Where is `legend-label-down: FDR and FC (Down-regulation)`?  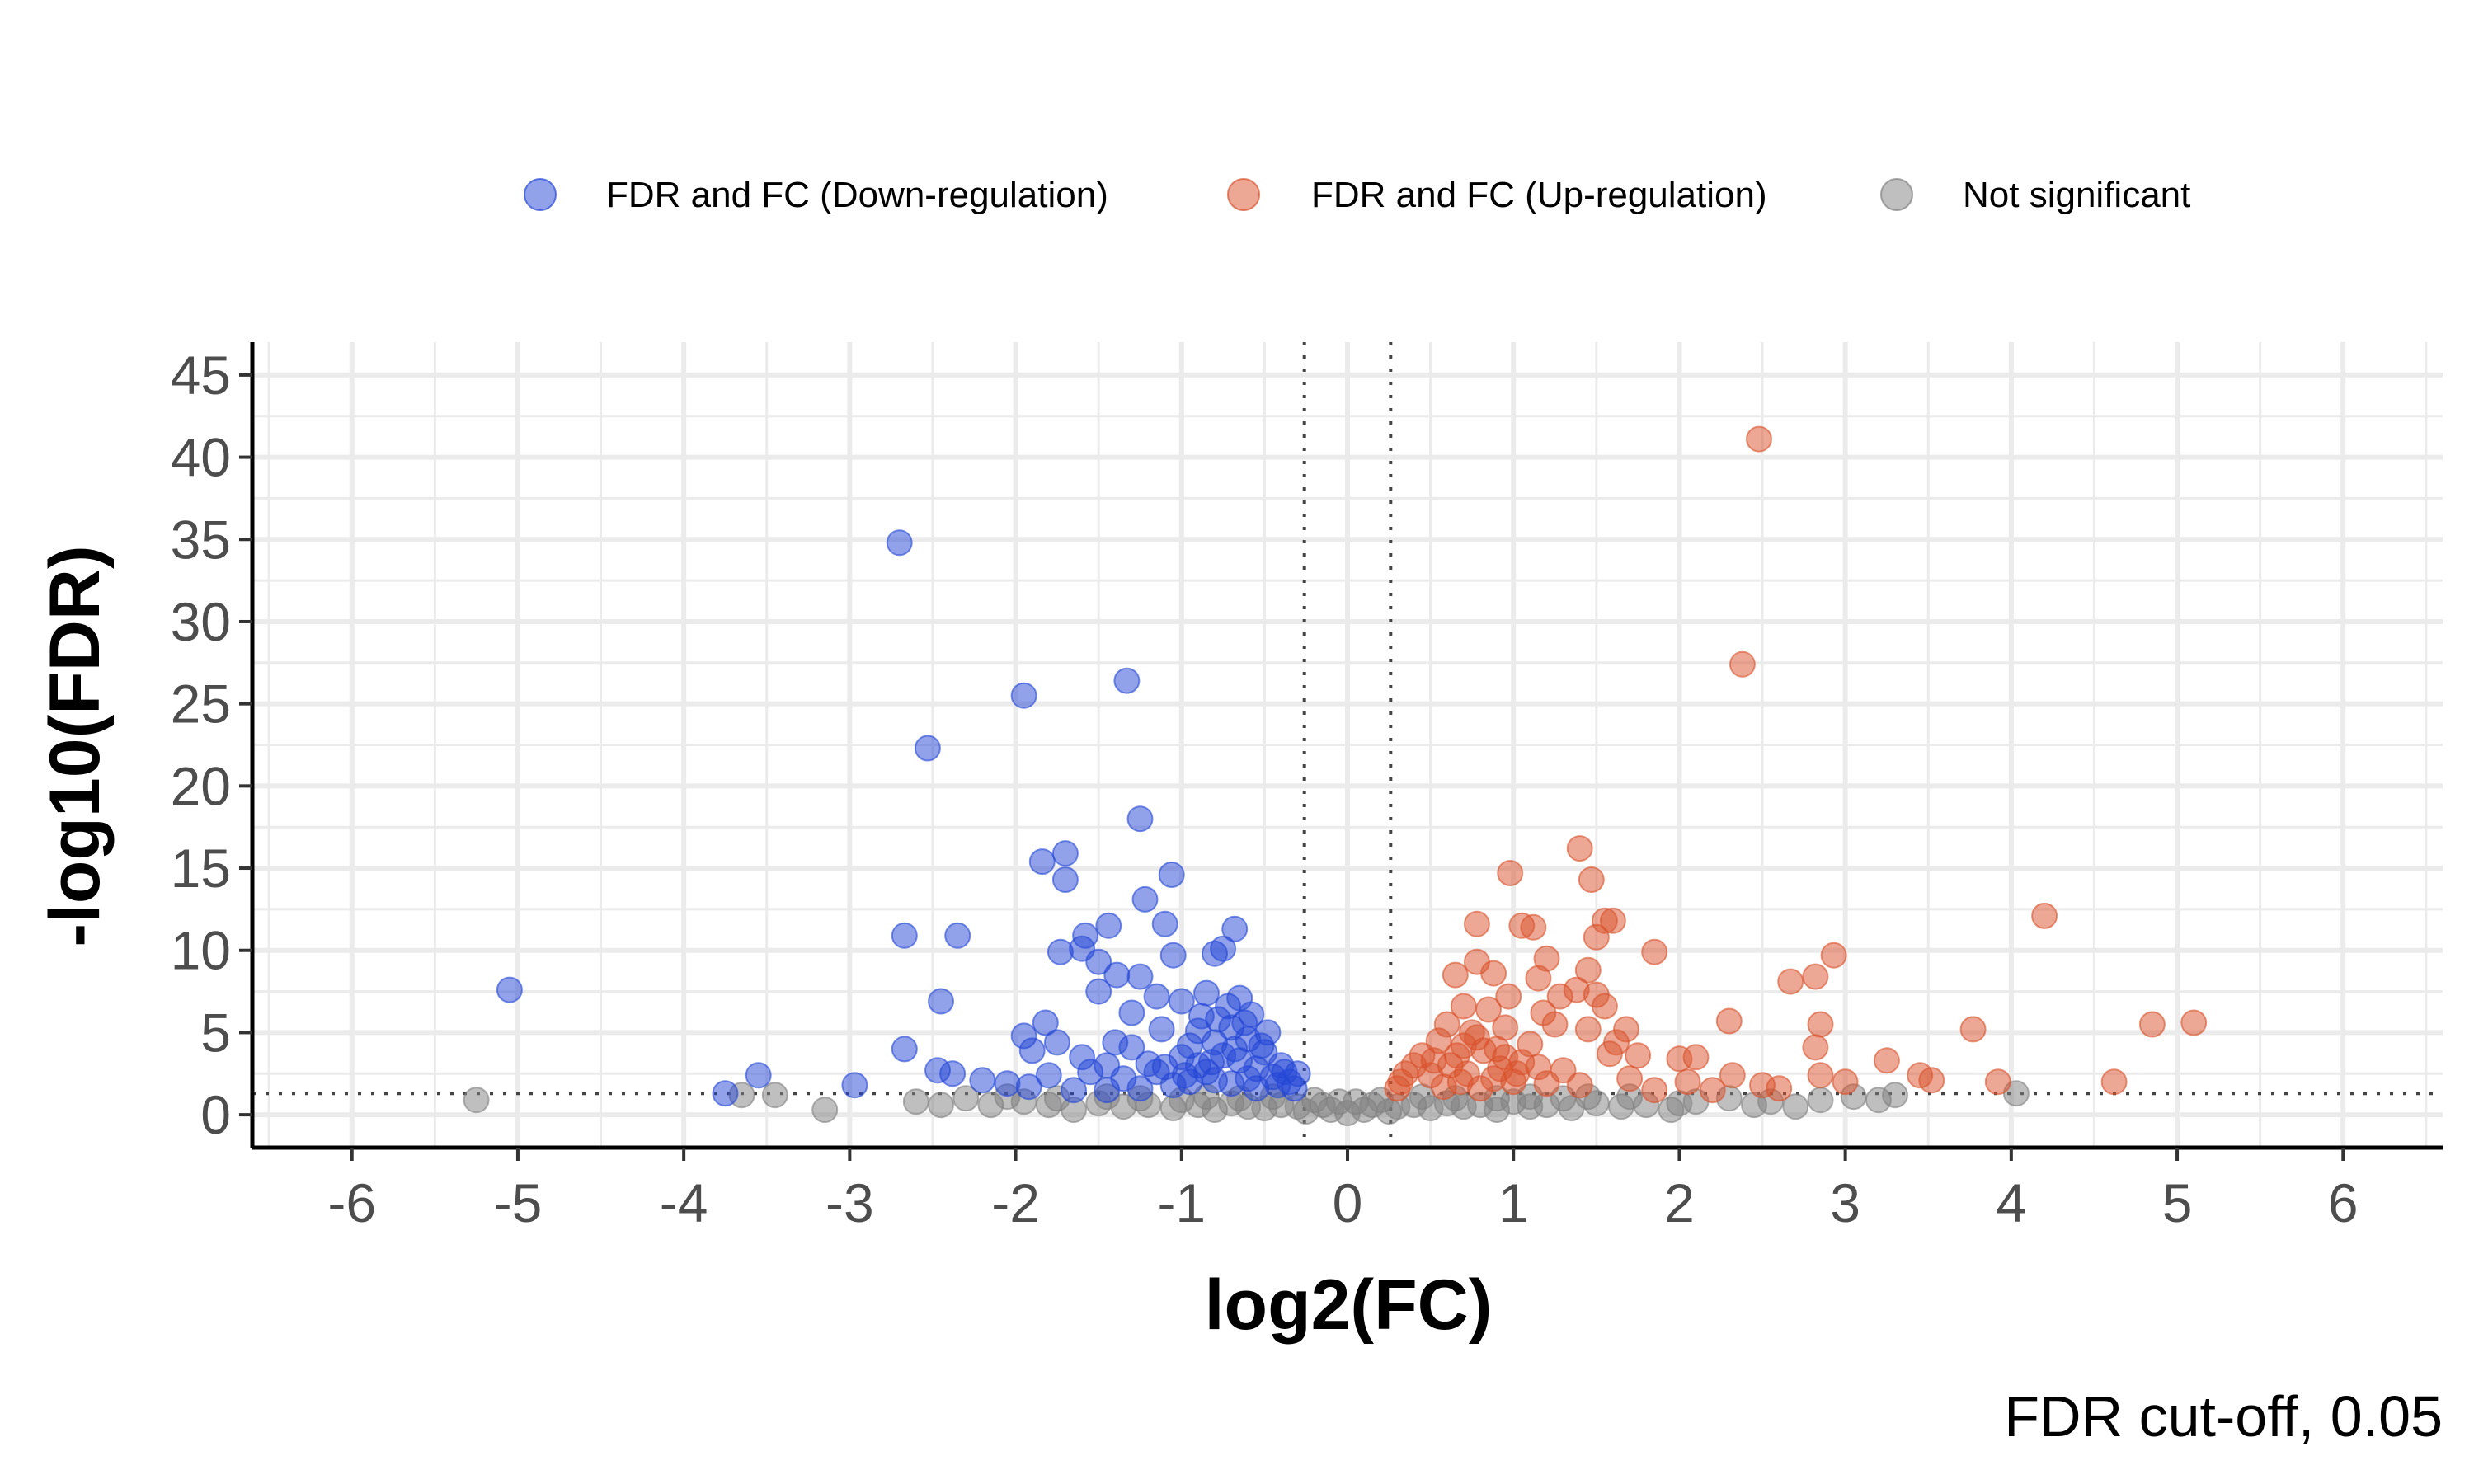
legend-label-down: FDR and FC (Down-regulation) is located at coordinates (857, 195).